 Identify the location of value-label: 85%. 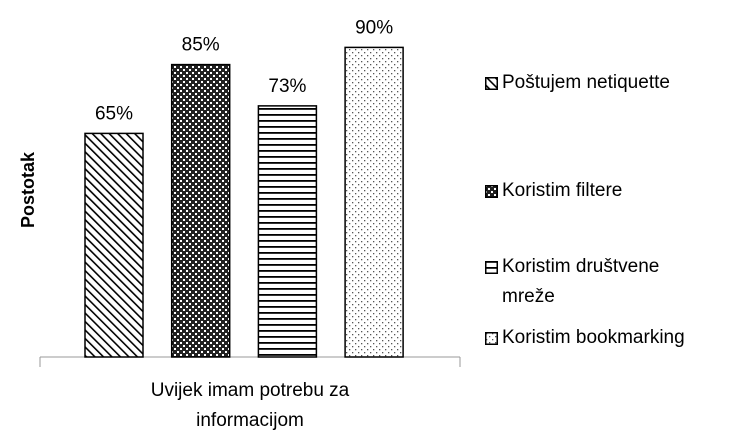
(201, 45).